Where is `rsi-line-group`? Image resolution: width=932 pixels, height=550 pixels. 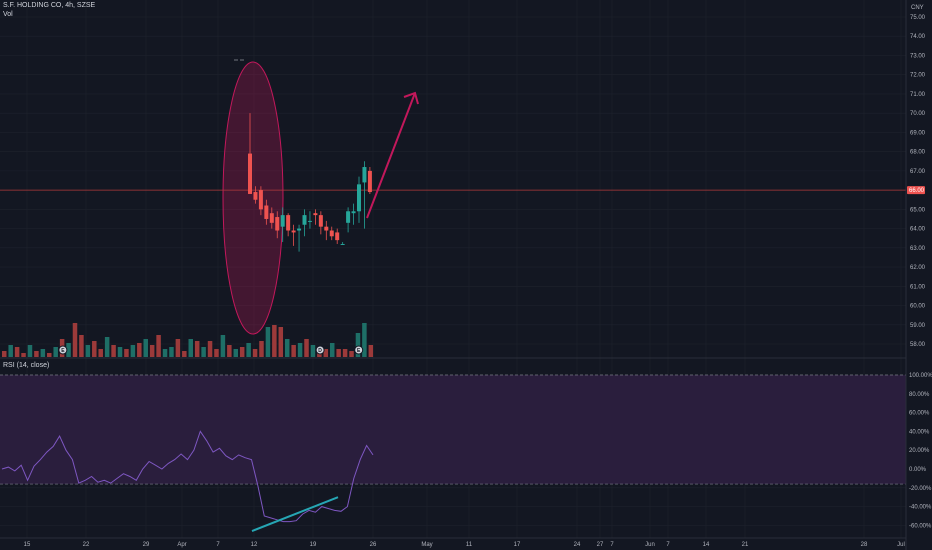
rsi-line-group is located at coordinates (187, 476).